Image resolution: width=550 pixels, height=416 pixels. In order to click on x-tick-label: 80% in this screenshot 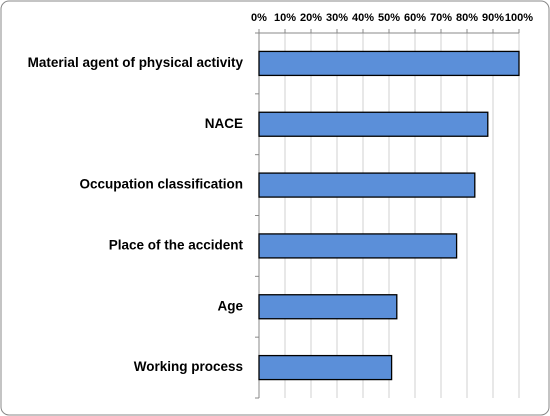, I will do `click(467, 18)`.